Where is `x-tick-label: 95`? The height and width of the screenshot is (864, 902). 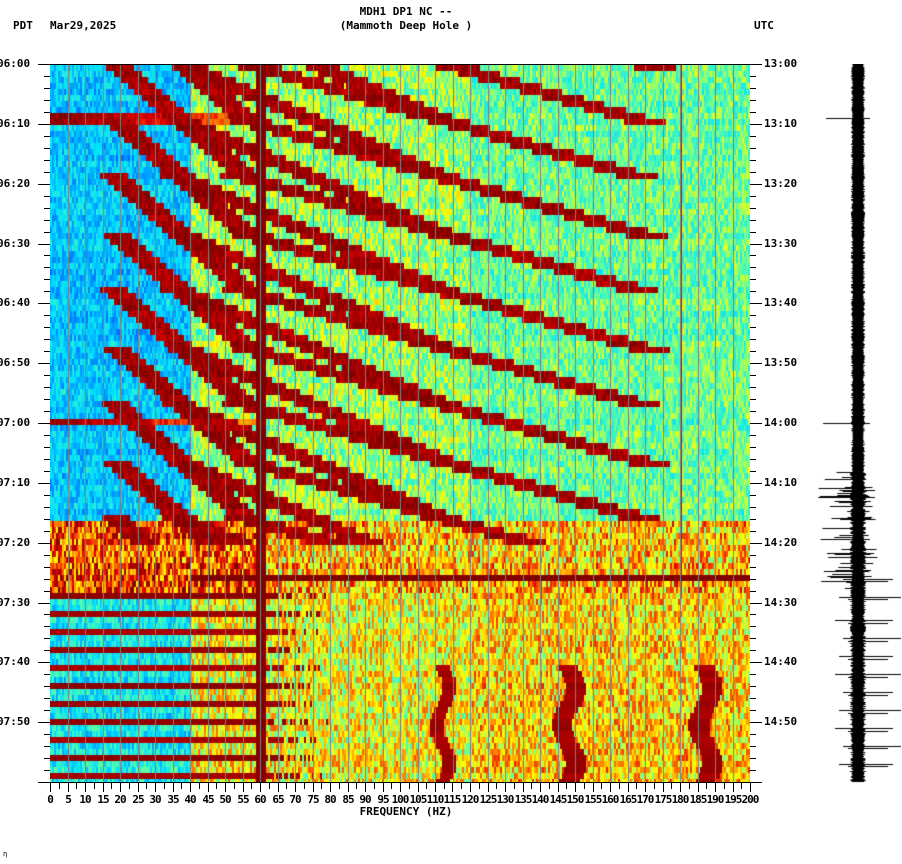
x-tick-label: 95 is located at coordinates (383, 799).